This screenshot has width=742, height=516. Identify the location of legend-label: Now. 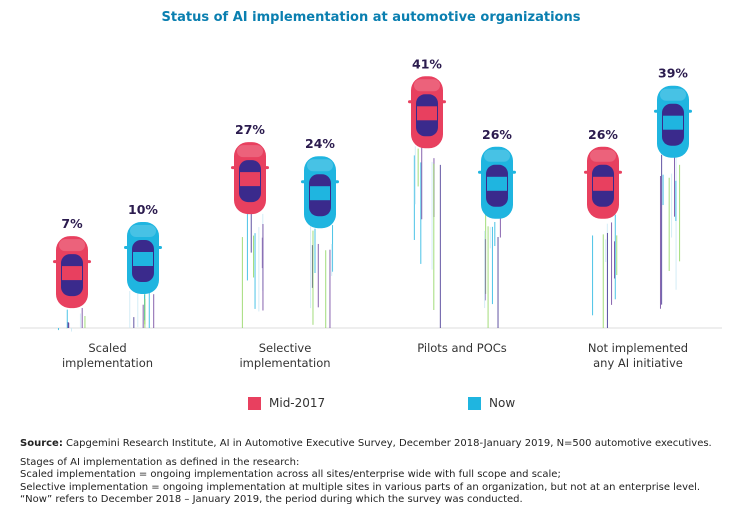
(502, 403).